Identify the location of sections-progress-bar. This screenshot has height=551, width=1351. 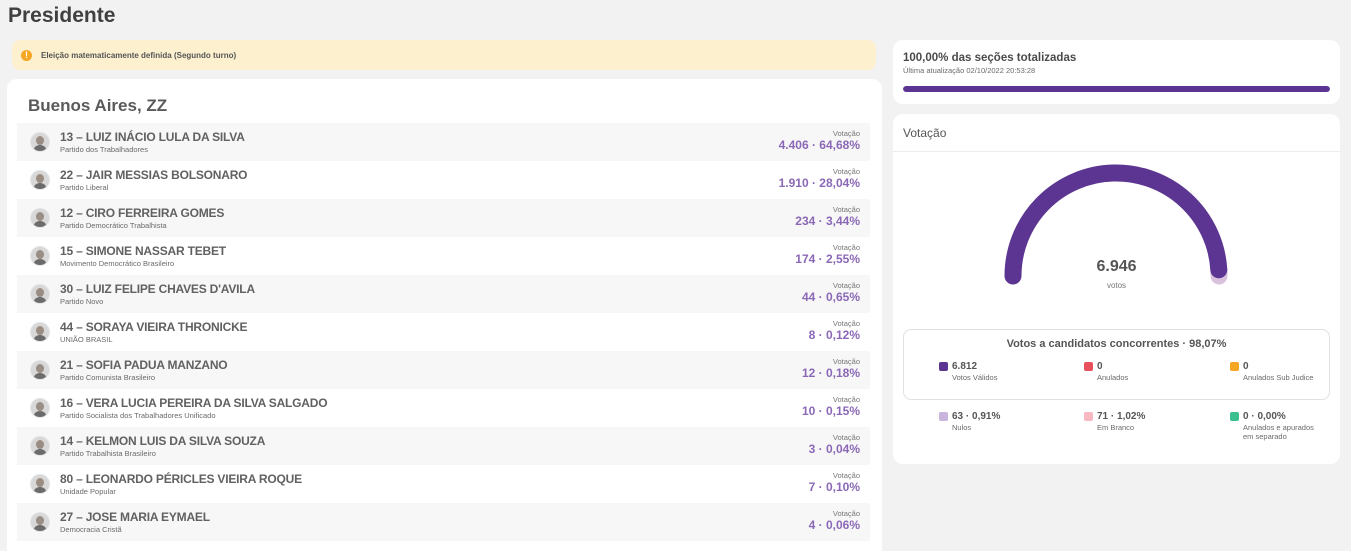
(1116, 89).